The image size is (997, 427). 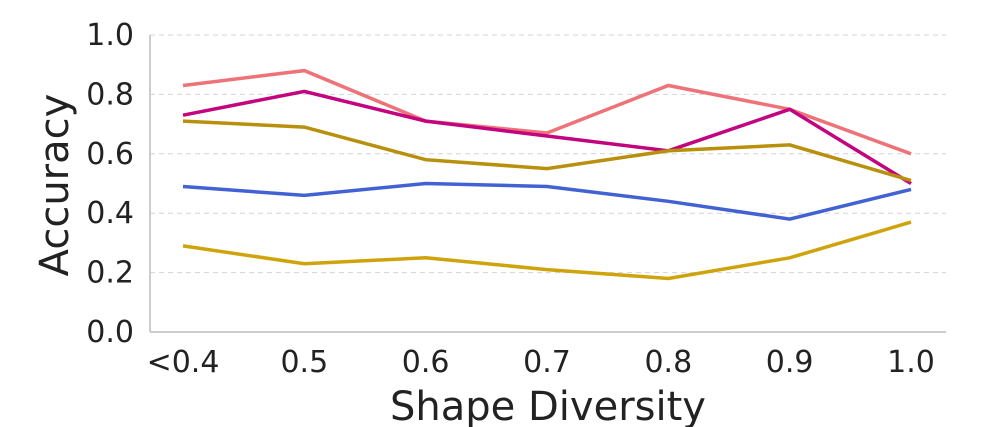 I want to click on y-tick-label: 0.2, so click(x=110, y=273).